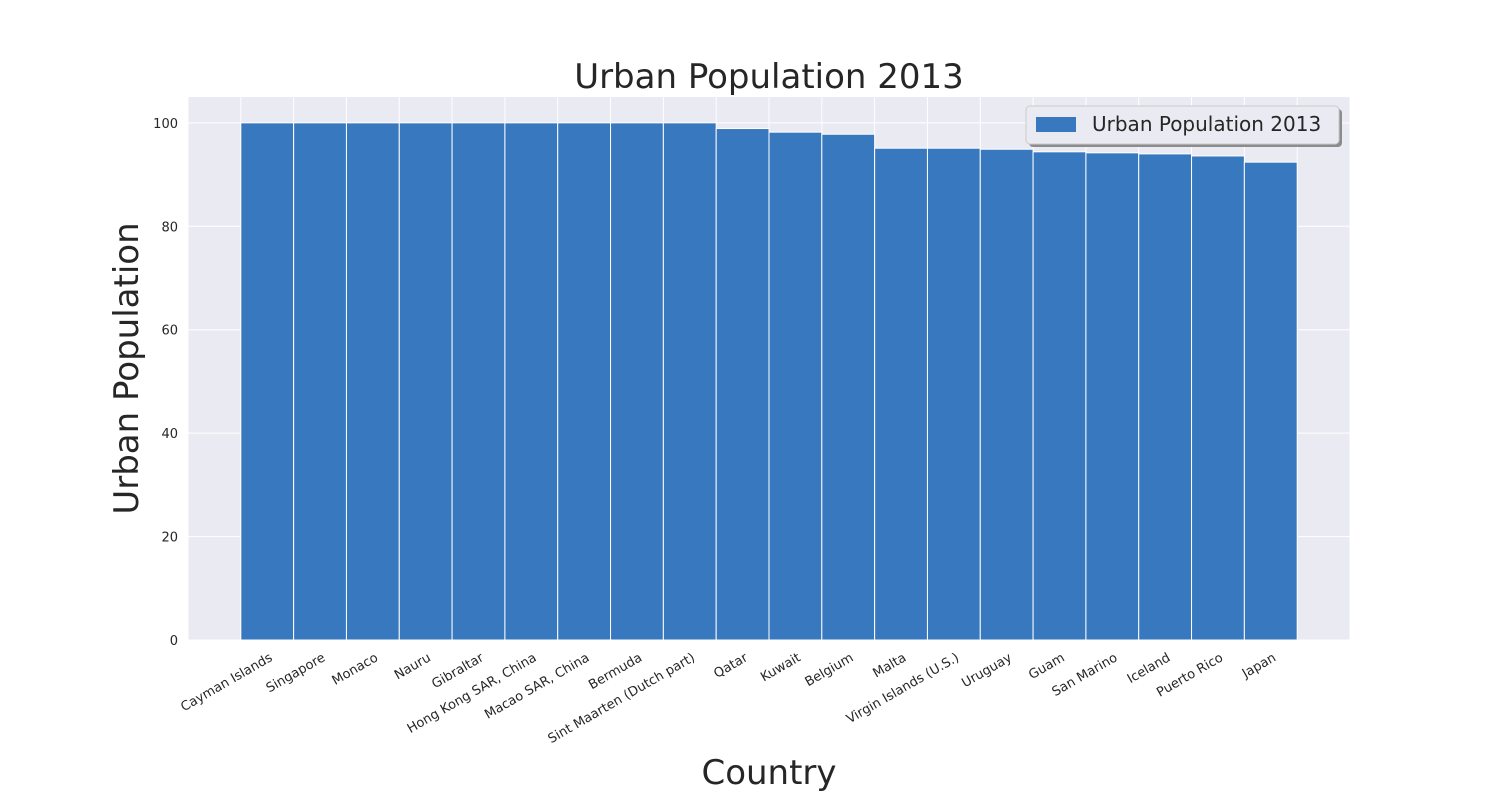  Describe the element at coordinates (296, 673) in the screenshot. I see `x-tick-label: Singapore` at that location.